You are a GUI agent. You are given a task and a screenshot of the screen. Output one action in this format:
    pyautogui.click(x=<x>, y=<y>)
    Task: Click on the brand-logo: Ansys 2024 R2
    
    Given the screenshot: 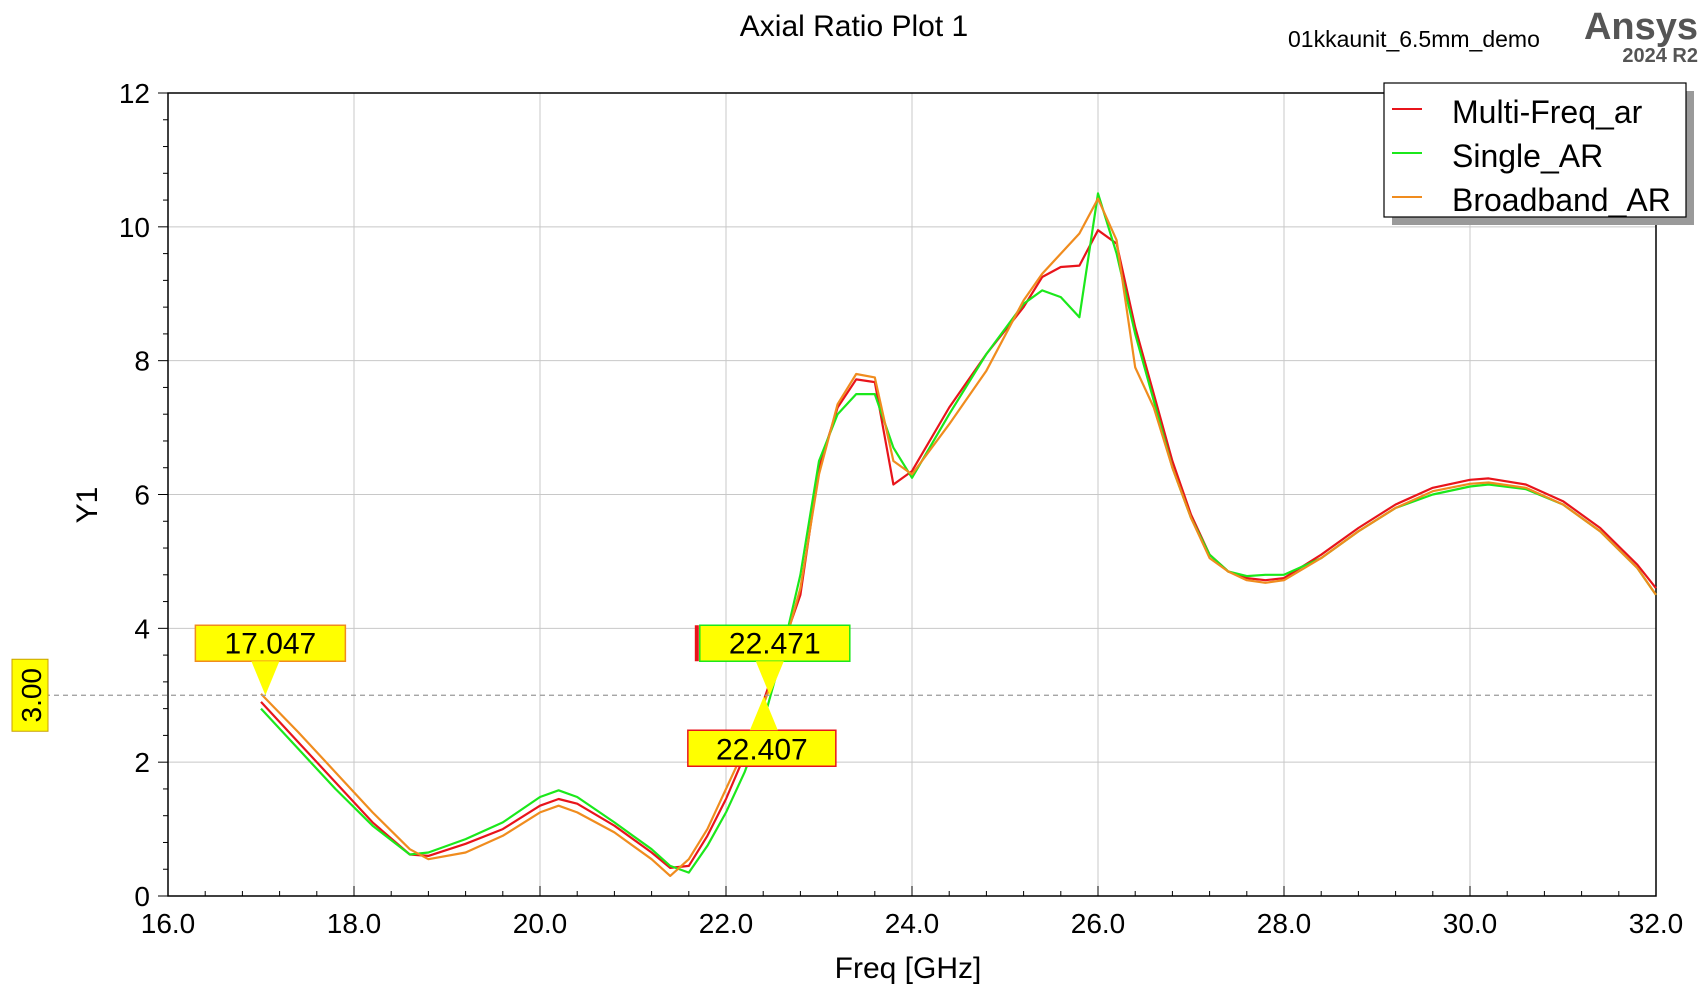 What is the action you would take?
    pyautogui.click(x=1641, y=37)
    